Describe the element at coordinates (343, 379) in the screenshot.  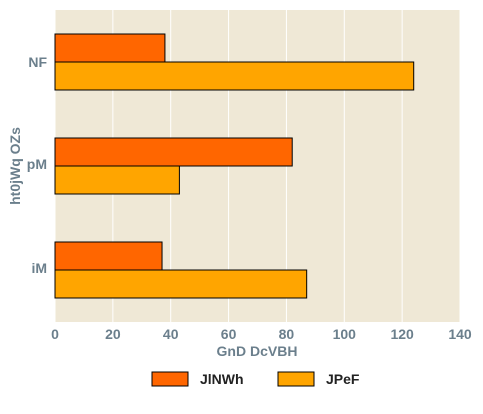
I see `legend-label-2: JPeF` at that location.